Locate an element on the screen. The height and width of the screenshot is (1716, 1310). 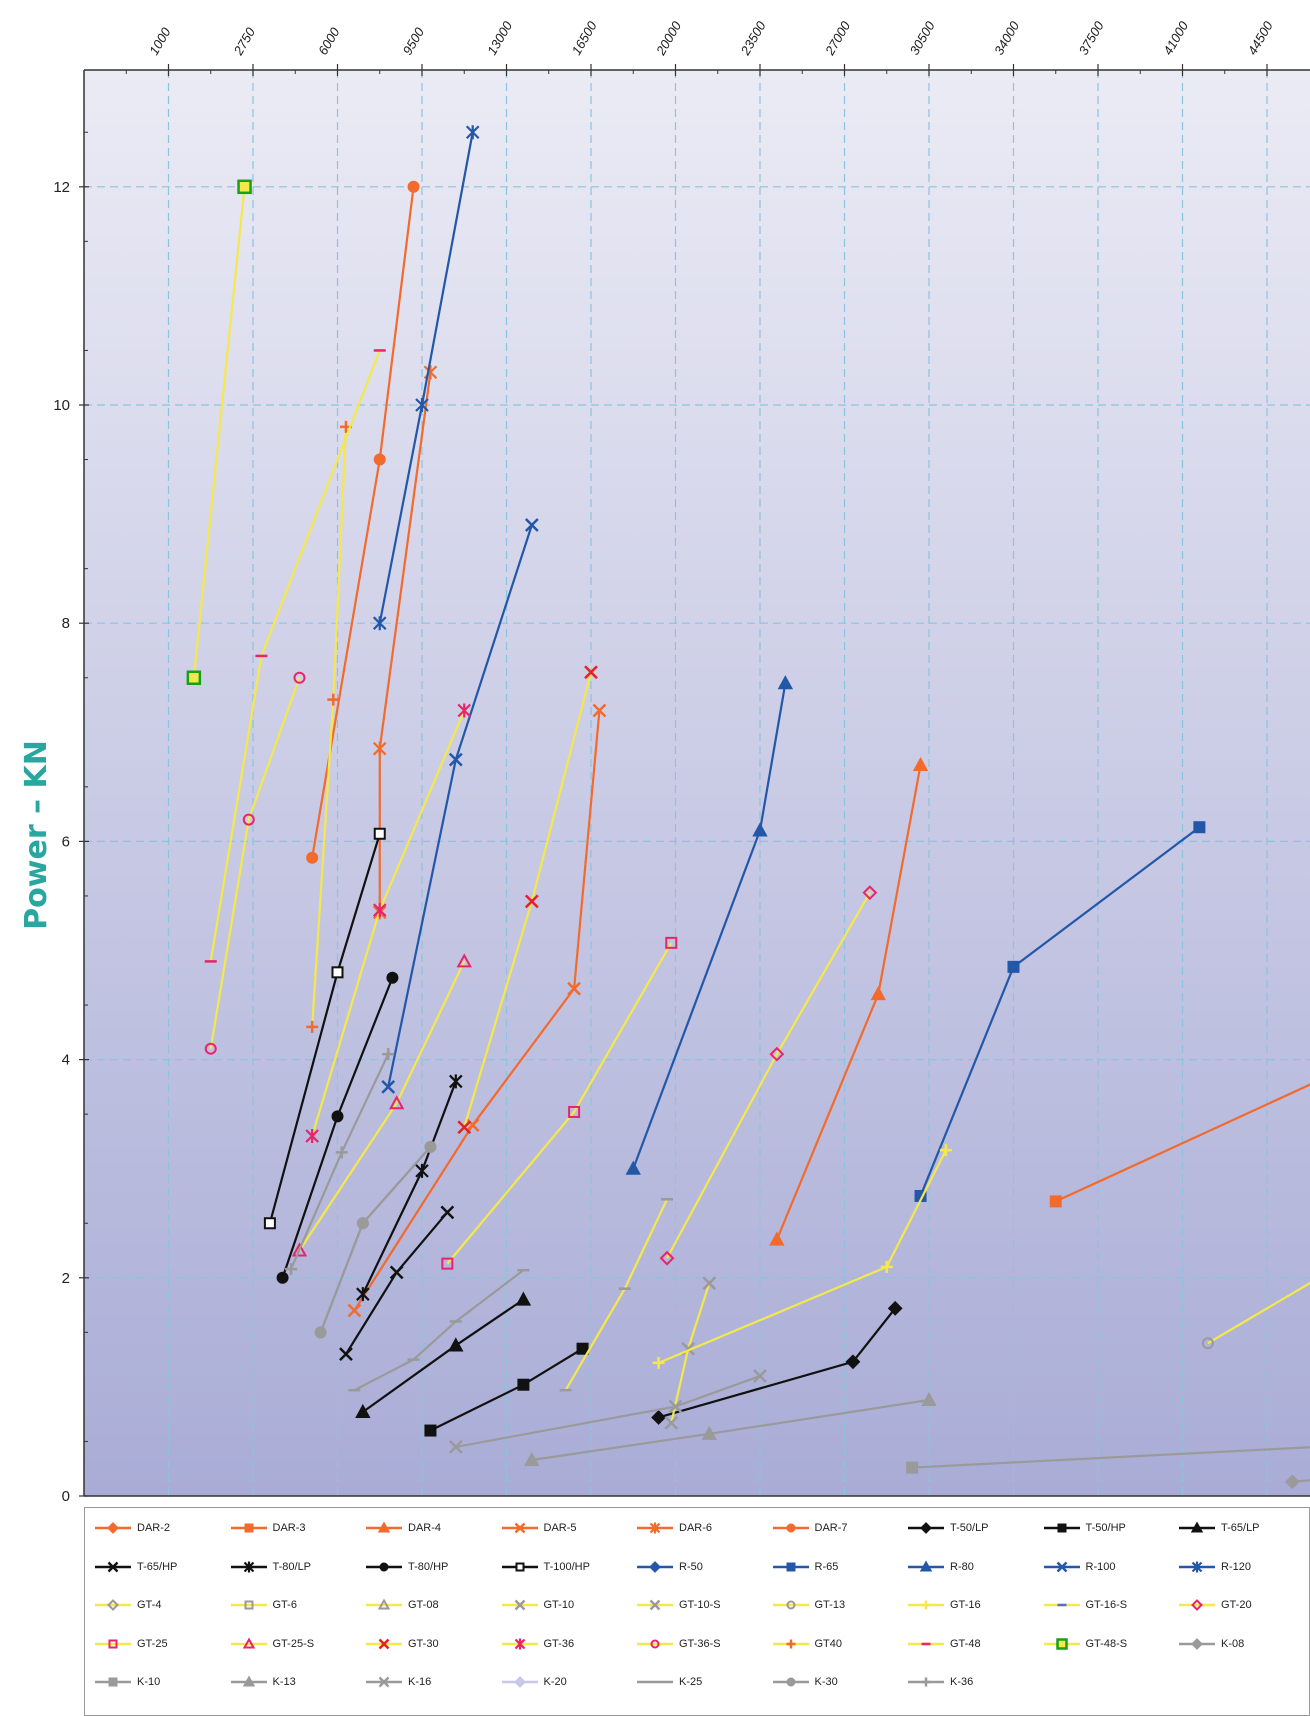
legend-label: GT-13 is located at coordinates (830, 1605).